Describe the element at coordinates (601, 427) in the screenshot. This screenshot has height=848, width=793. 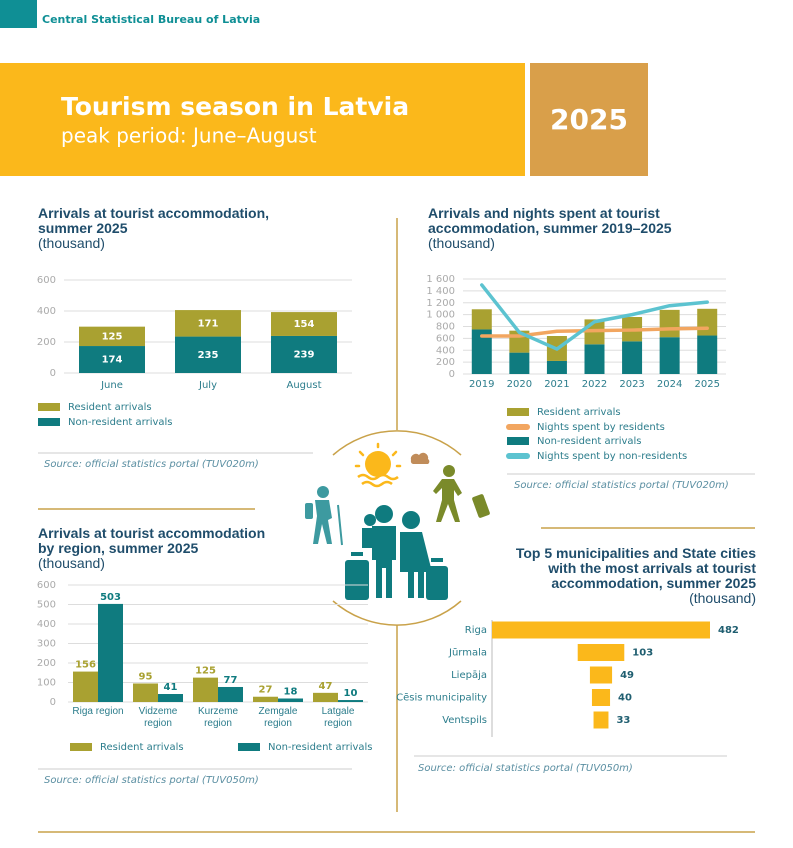
I see `legend-label: Nights spent by residents` at that location.